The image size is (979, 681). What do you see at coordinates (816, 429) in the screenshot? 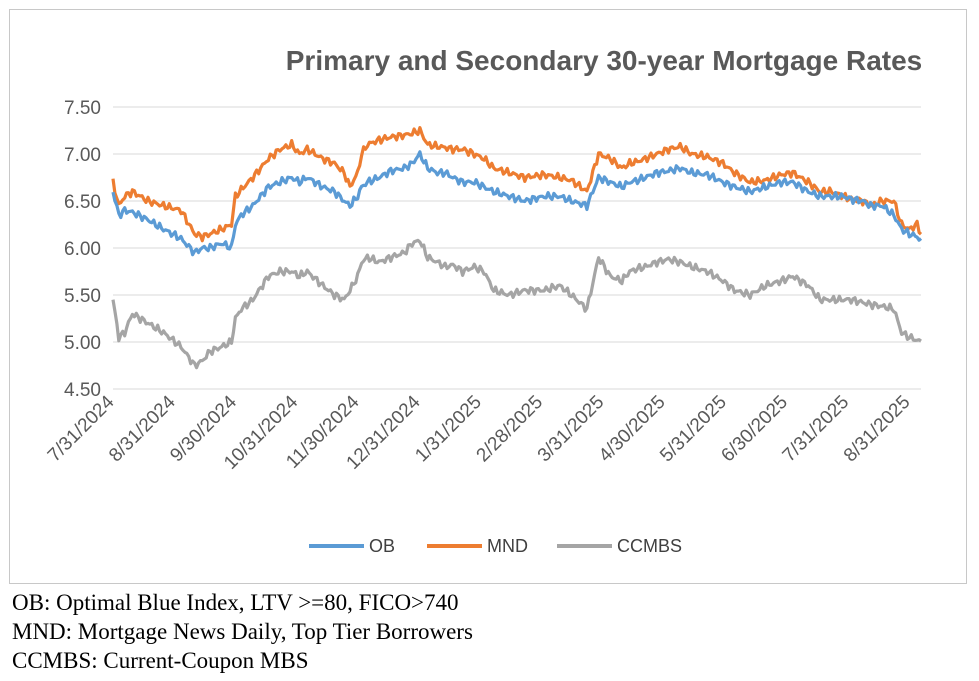
I see `x-tick-label: 7/31/2025` at bounding box center [816, 429].